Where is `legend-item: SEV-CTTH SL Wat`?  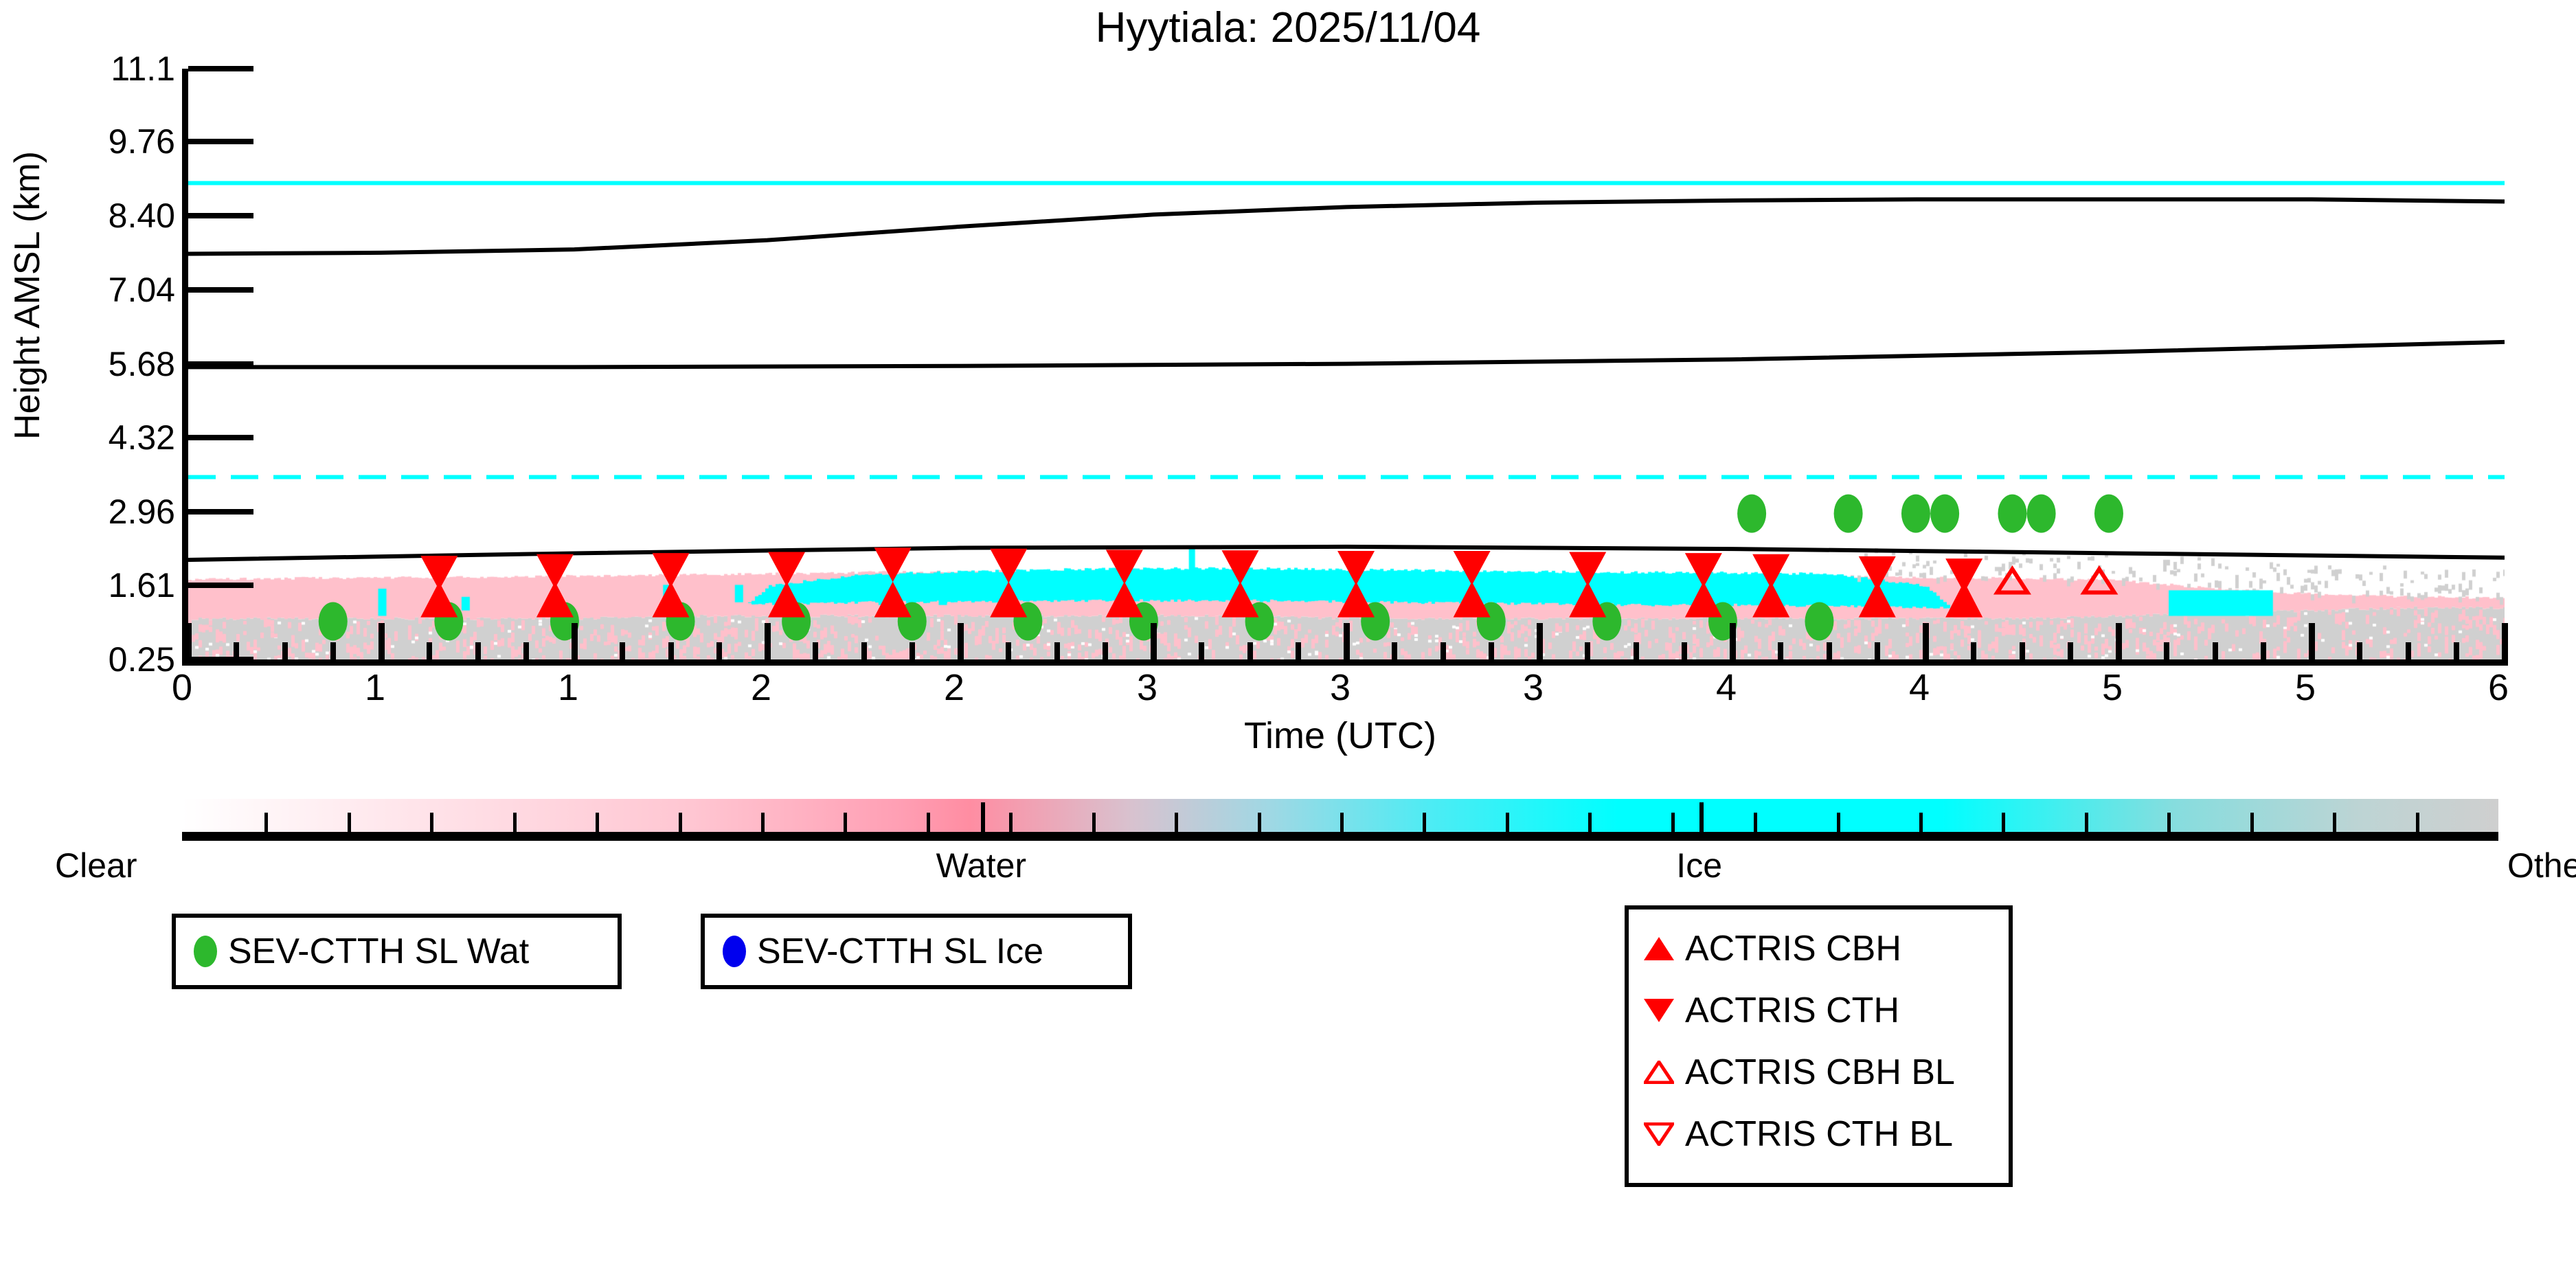
legend-item: SEV-CTTH SL Wat is located at coordinates (397, 951).